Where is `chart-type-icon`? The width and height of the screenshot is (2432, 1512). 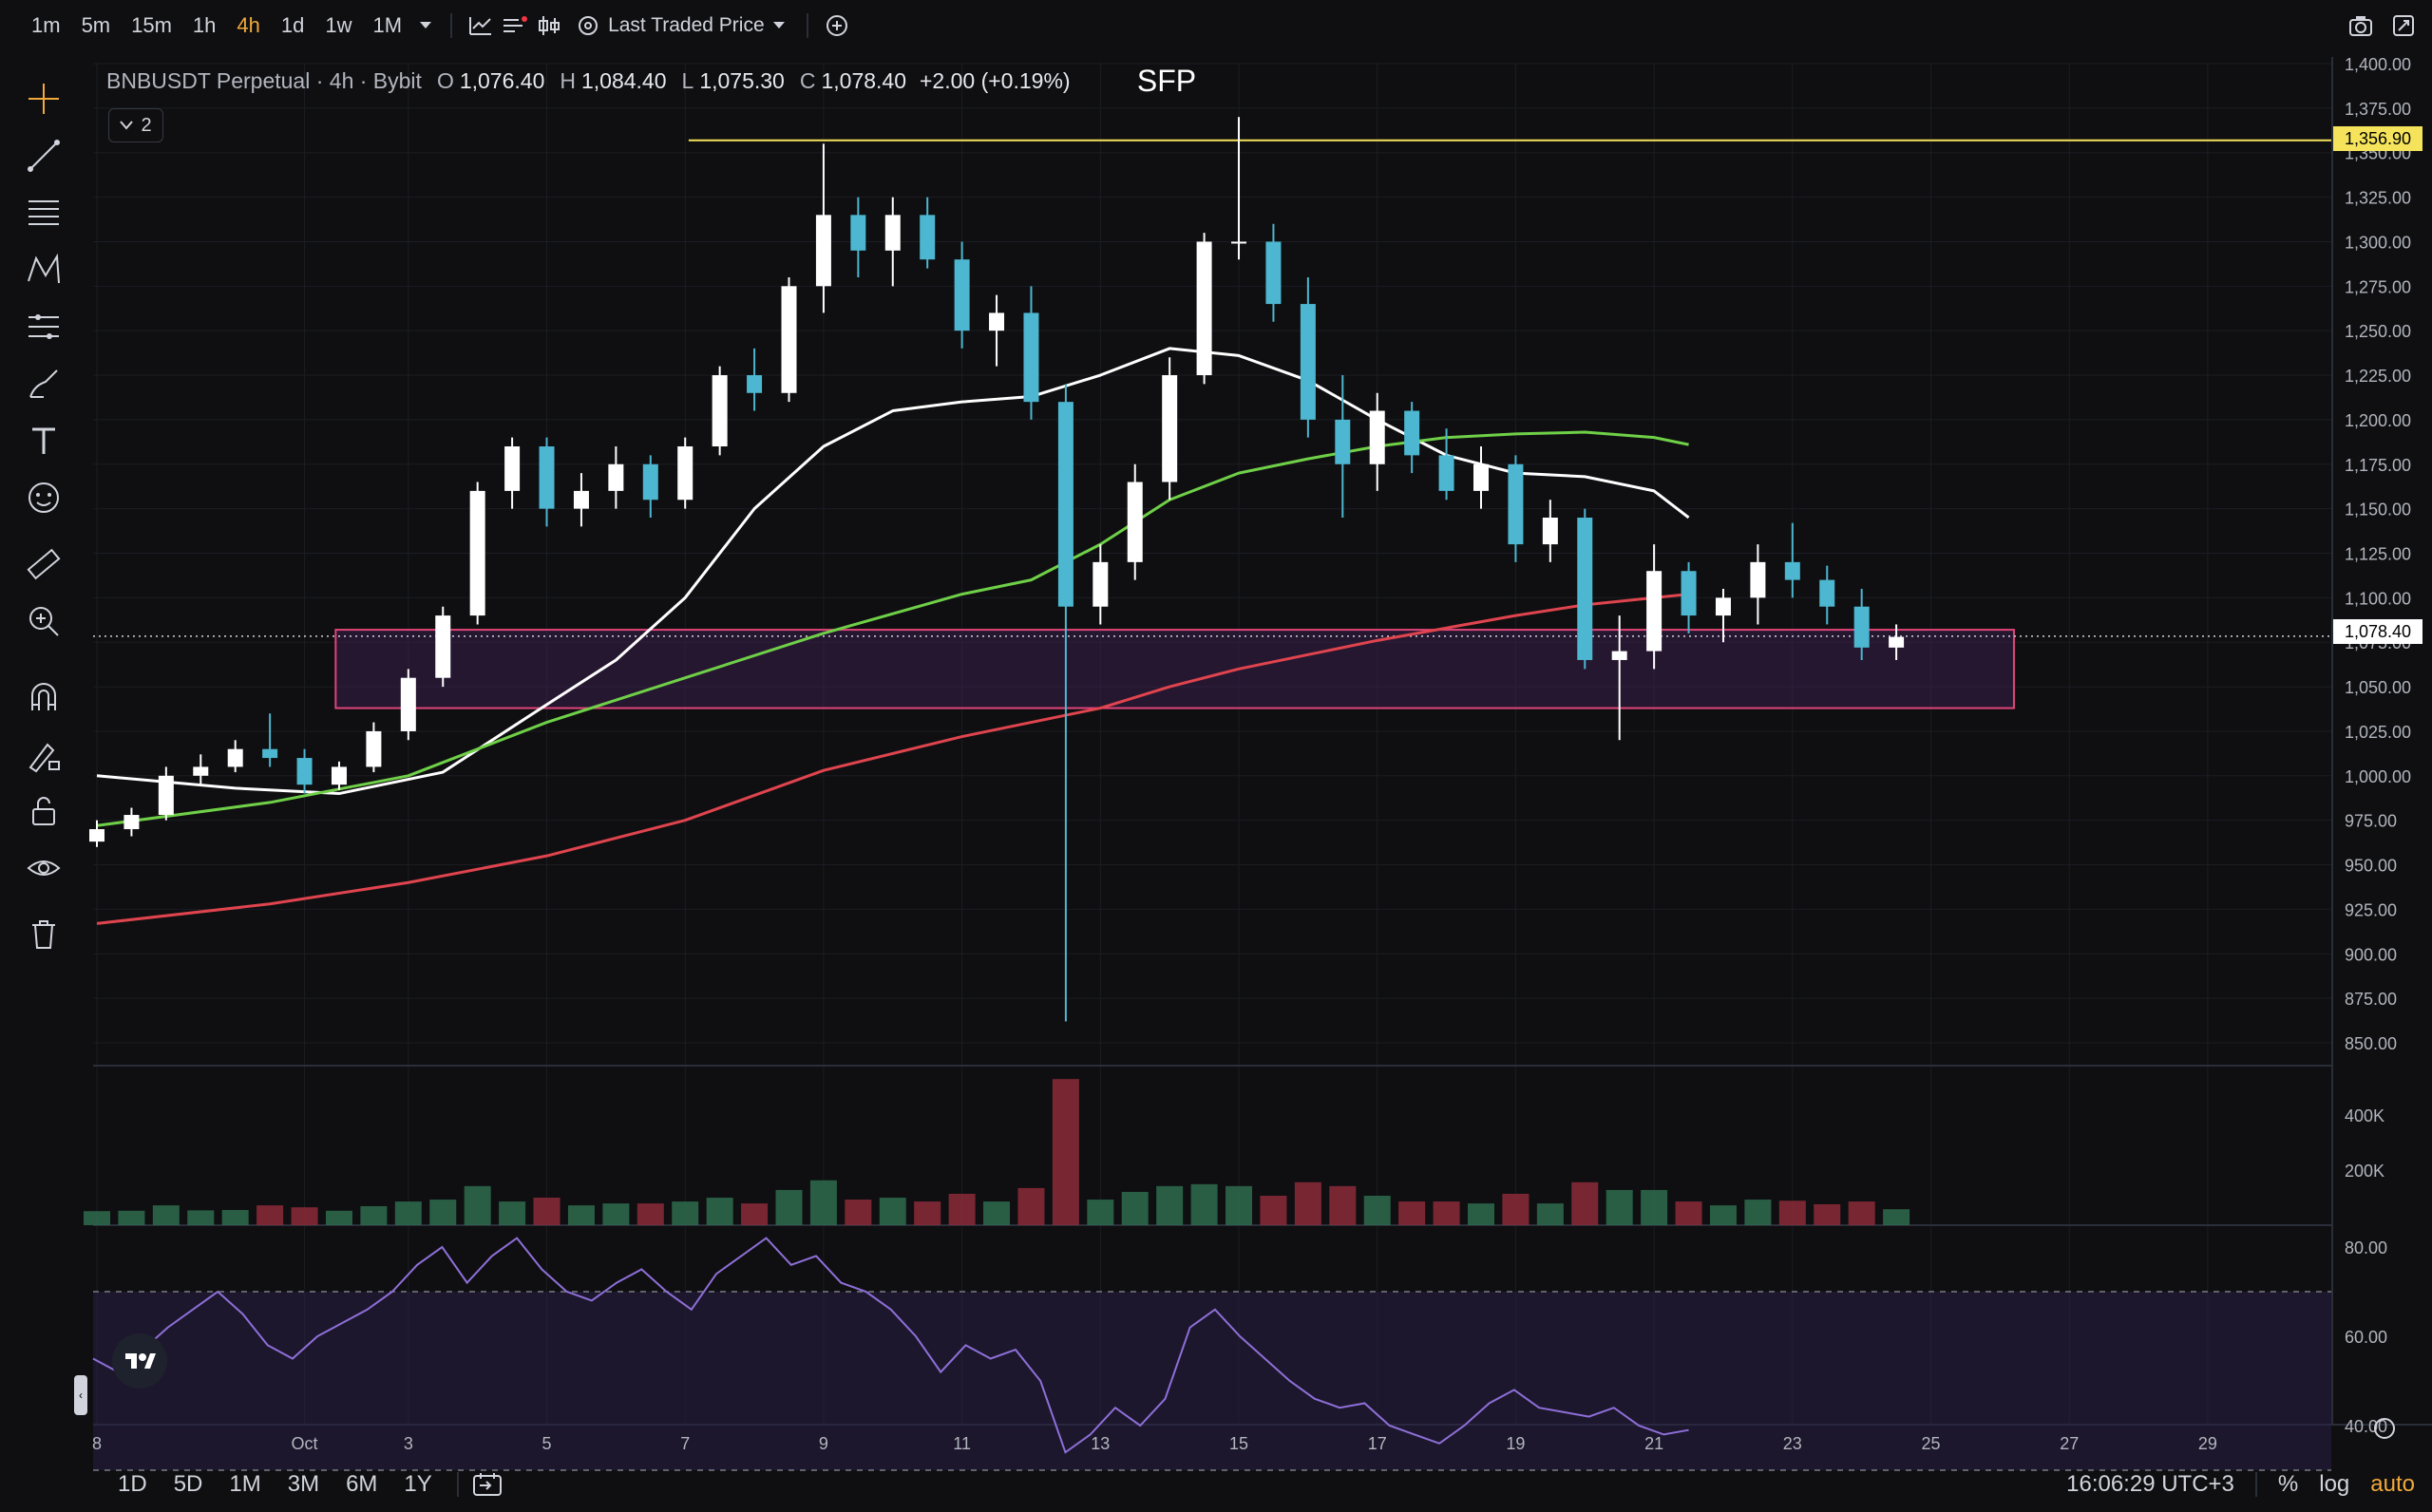 chart-type-icon is located at coordinates (549, 26).